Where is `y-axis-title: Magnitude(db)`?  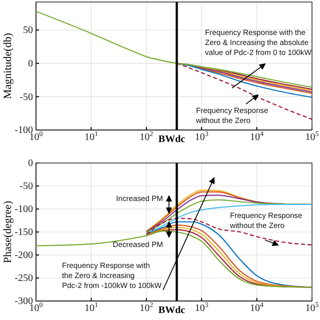
y-axis-title: Magnitude(db) is located at coordinates (8, 65).